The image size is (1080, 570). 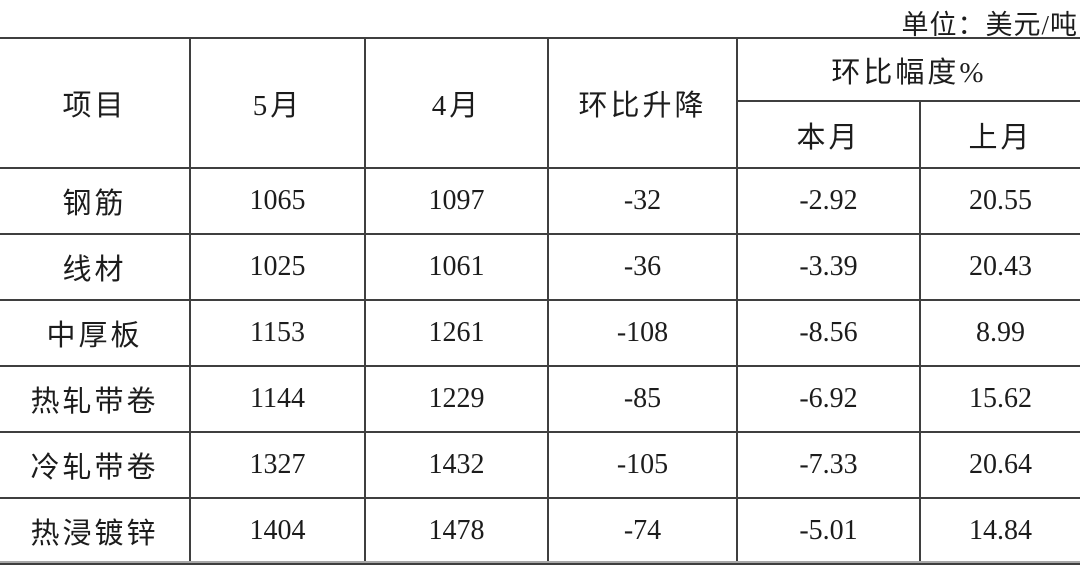 I want to click on cell-pct-last-month: 15.62, so click(x=999, y=399).